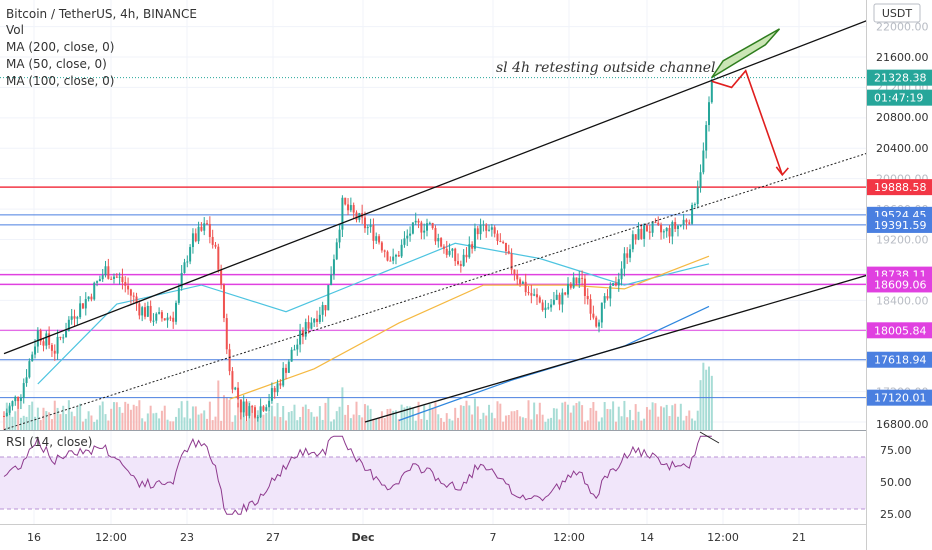 The width and height of the screenshot is (932, 550). Describe the element at coordinates (647, 537) in the screenshot. I see `time-tick-14: 14` at that location.